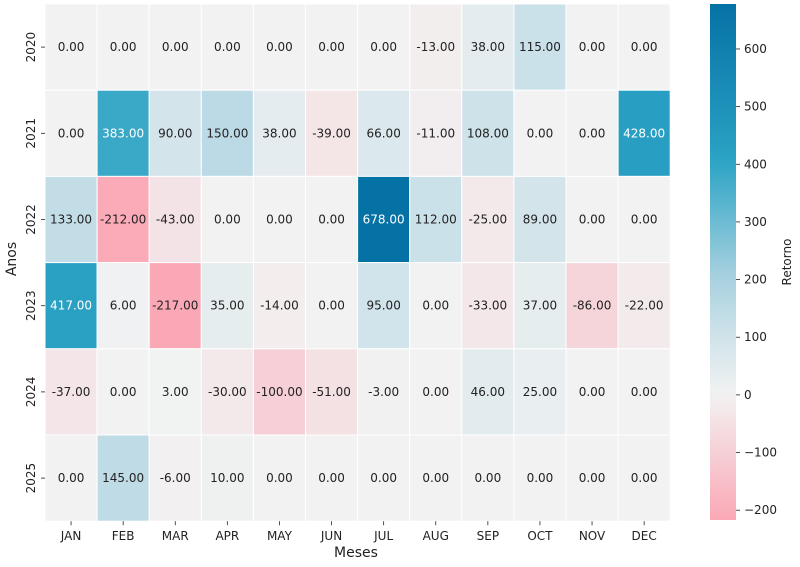  What do you see at coordinates (31, 133) in the screenshot?
I see `y-tick-label: 2021` at bounding box center [31, 133].